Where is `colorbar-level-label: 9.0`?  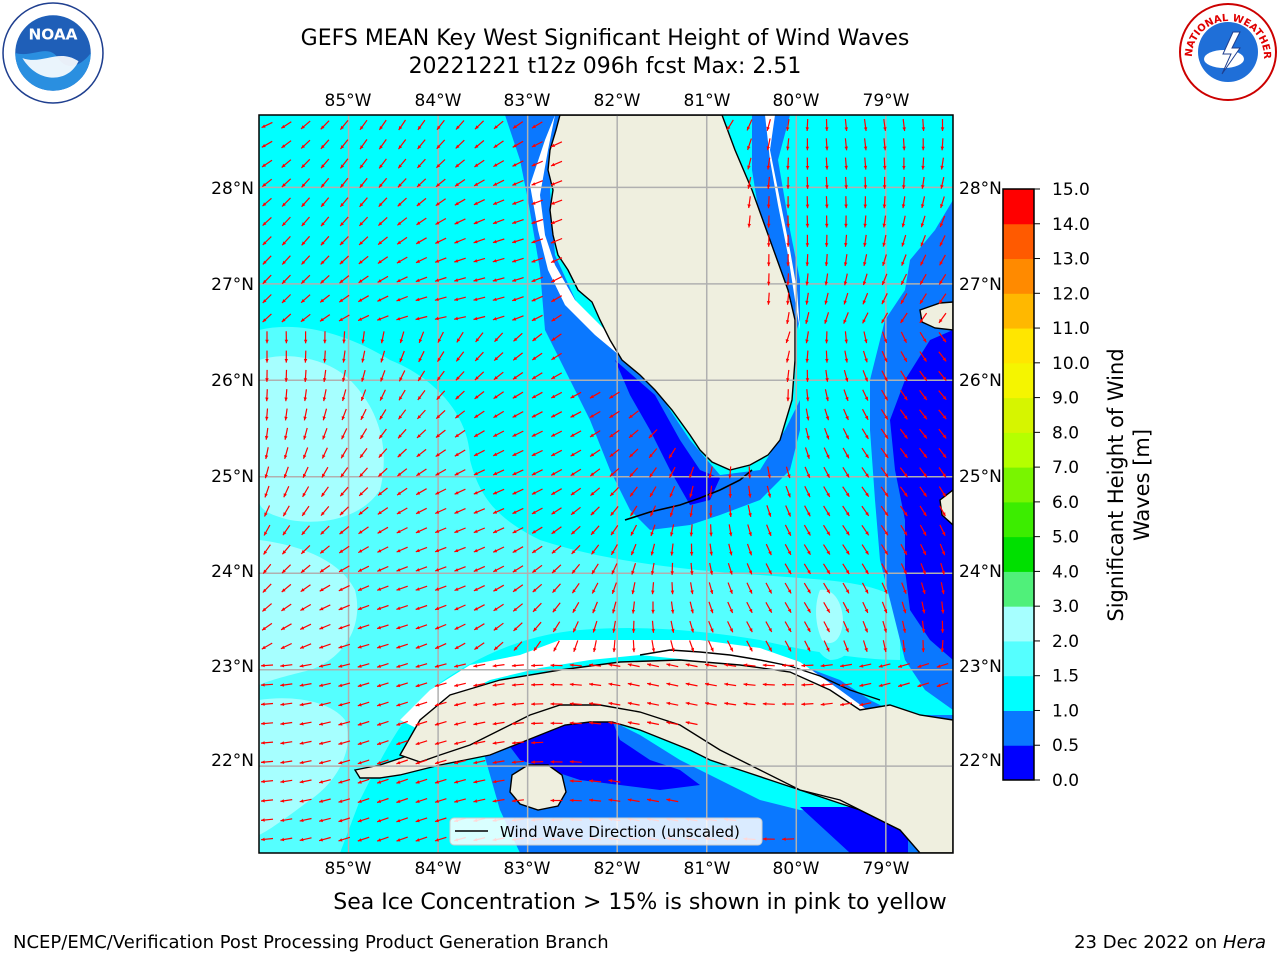 colorbar-level-label: 9.0 is located at coordinates (1065, 399).